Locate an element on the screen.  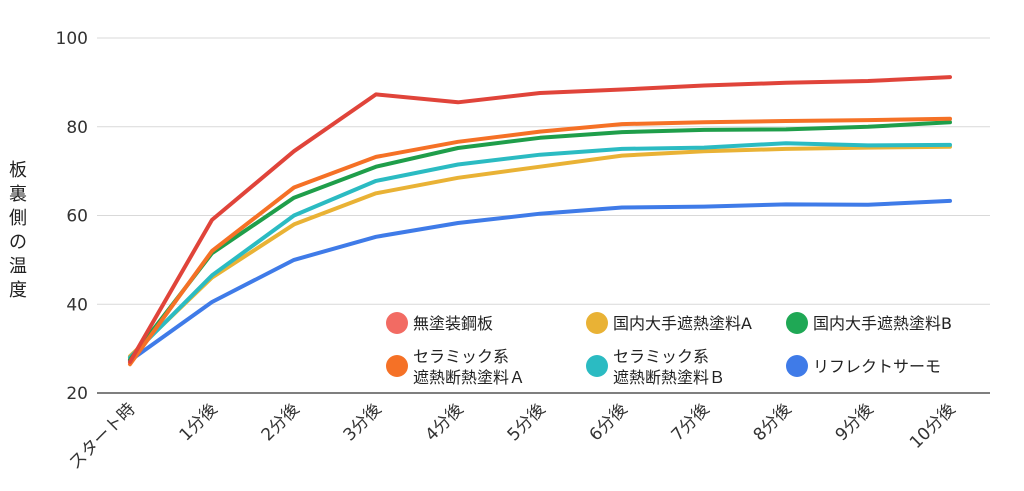
x-tick-label: 4分後 is located at coordinates (445, 422).